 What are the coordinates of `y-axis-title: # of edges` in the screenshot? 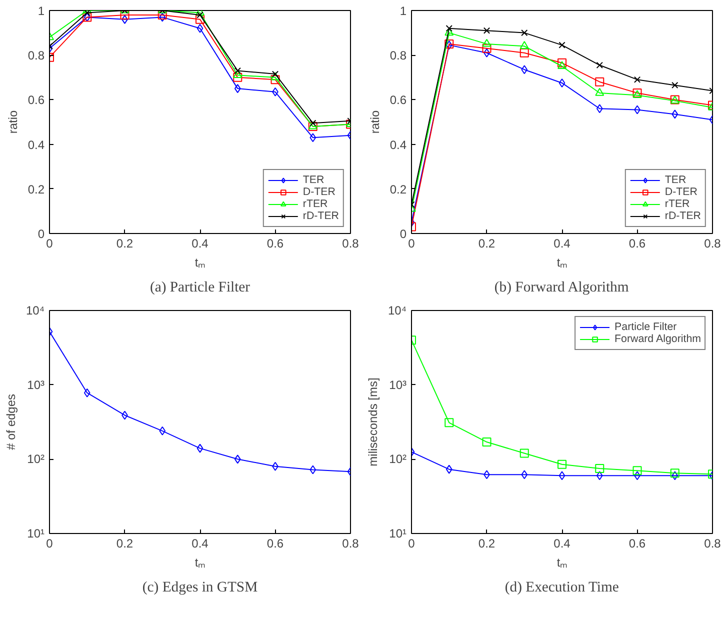 It's located at (11, 422).